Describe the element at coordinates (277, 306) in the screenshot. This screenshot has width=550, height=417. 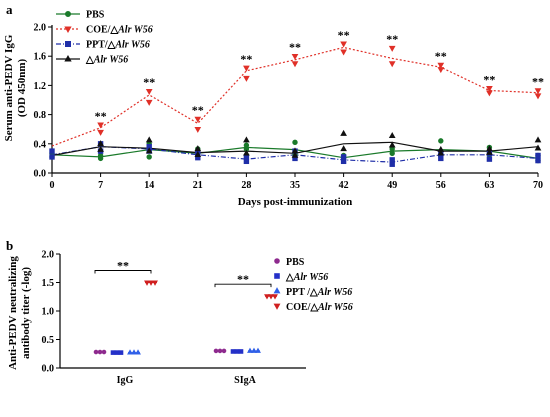
I see `legend-marker-COE` at that location.